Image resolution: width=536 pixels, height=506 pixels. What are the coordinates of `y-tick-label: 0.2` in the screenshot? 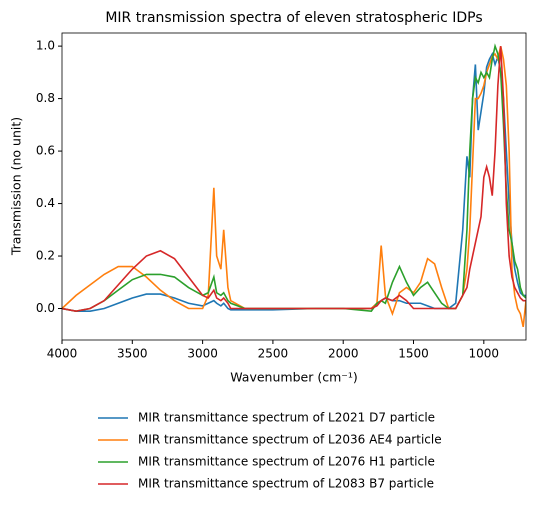 It's located at (45, 256).